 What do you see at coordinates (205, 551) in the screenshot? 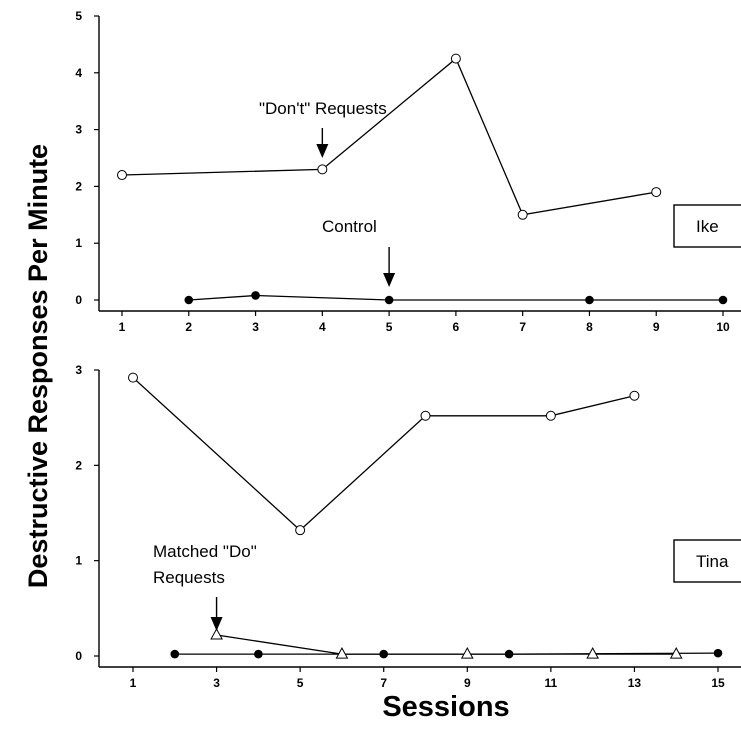
I see `annotation-text: Matched "Do"` at bounding box center [205, 551].